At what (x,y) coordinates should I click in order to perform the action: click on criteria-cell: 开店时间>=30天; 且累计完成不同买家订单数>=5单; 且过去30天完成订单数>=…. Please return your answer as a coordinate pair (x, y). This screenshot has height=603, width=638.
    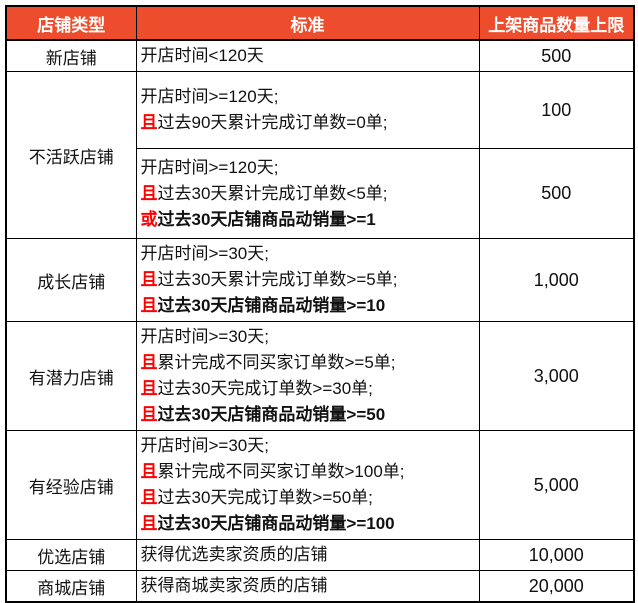
    Looking at the image, I should click on (307, 376).